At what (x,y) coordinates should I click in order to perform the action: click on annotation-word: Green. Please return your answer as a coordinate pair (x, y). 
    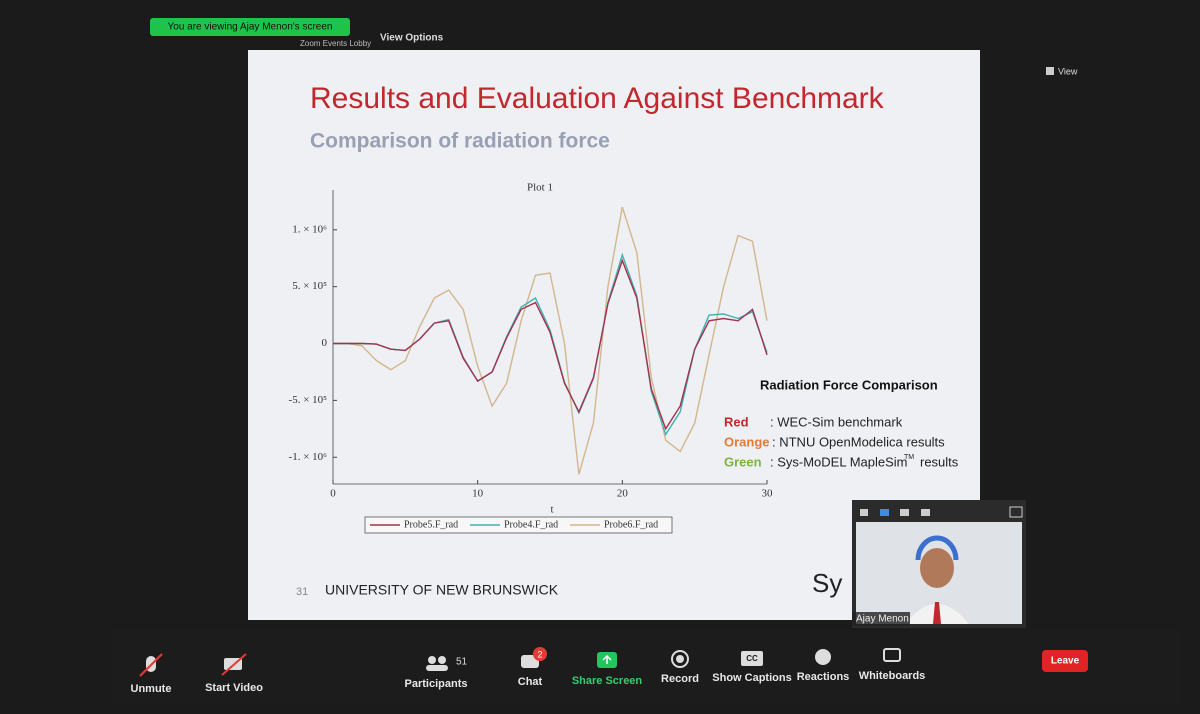
    Looking at the image, I should click on (743, 461).